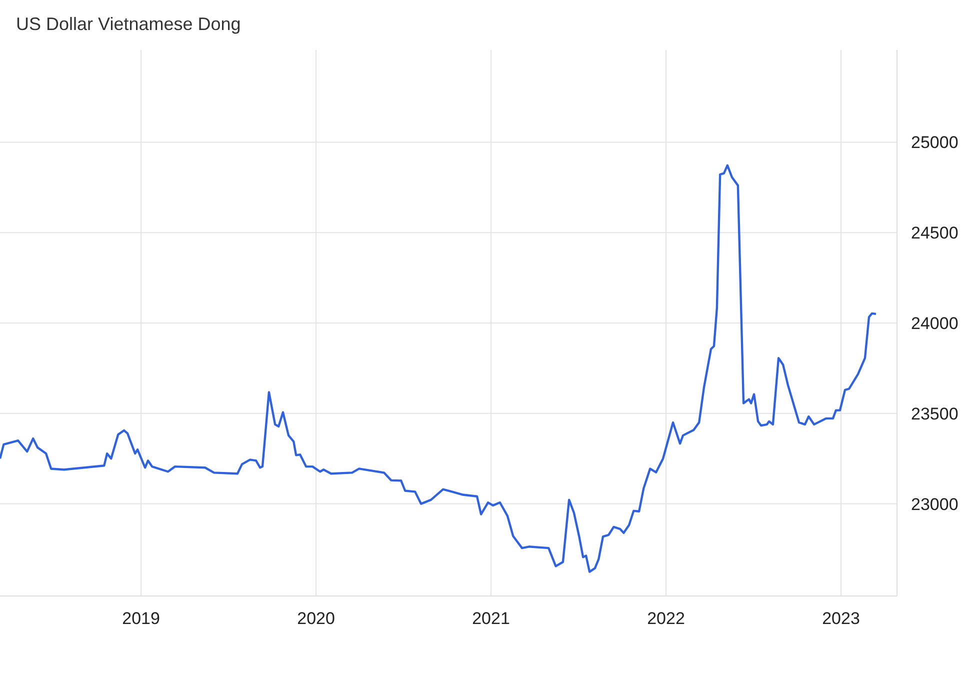 The height and width of the screenshot is (676, 975). I want to click on x-tick-label: 2020, so click(316, 618).